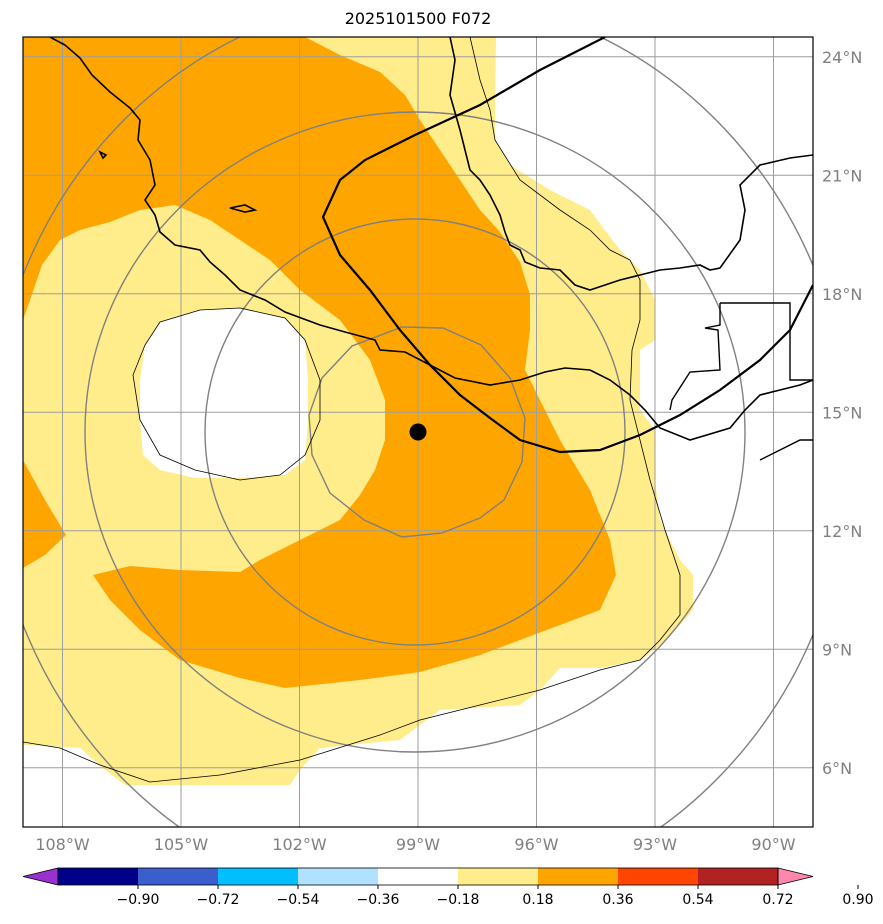  Describe the element at coordinates (74, 765) in the screenshot. I see `ocean-white-bottom` at that location.